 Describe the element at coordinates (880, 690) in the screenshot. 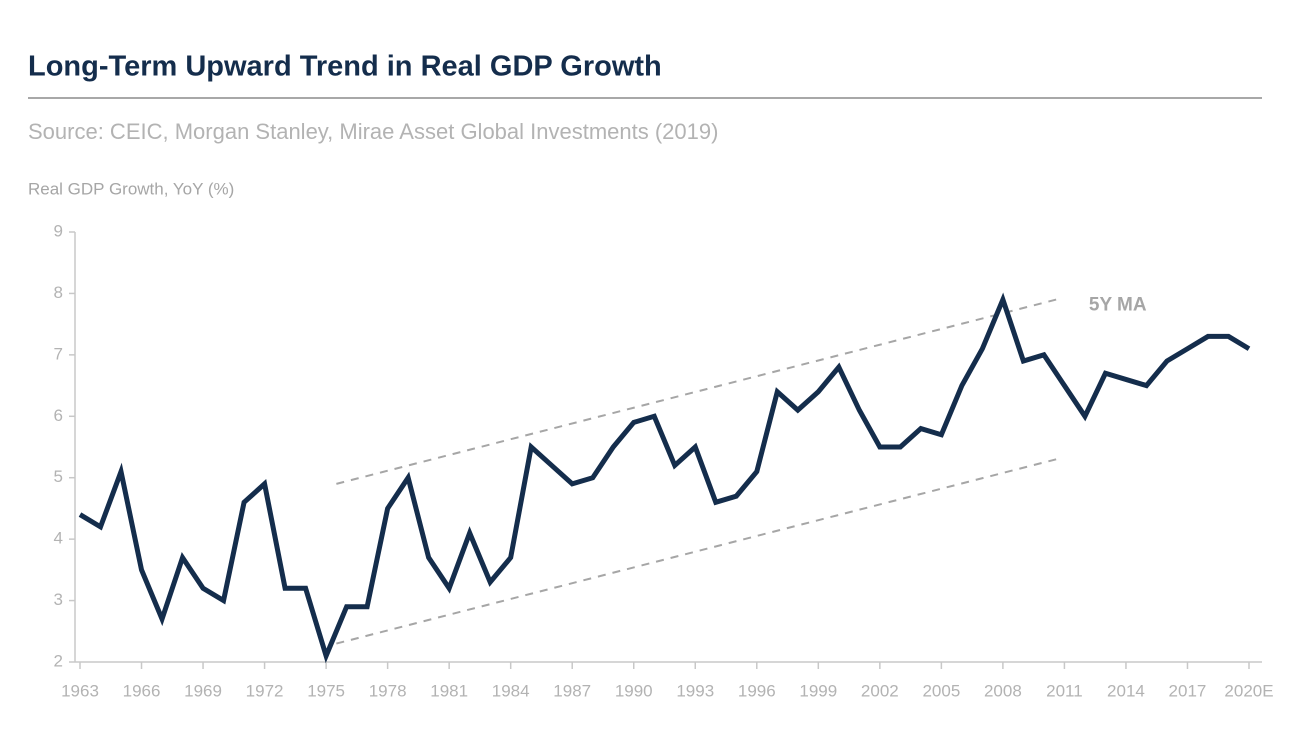

I see `x-tick-label: 2002` at that location.